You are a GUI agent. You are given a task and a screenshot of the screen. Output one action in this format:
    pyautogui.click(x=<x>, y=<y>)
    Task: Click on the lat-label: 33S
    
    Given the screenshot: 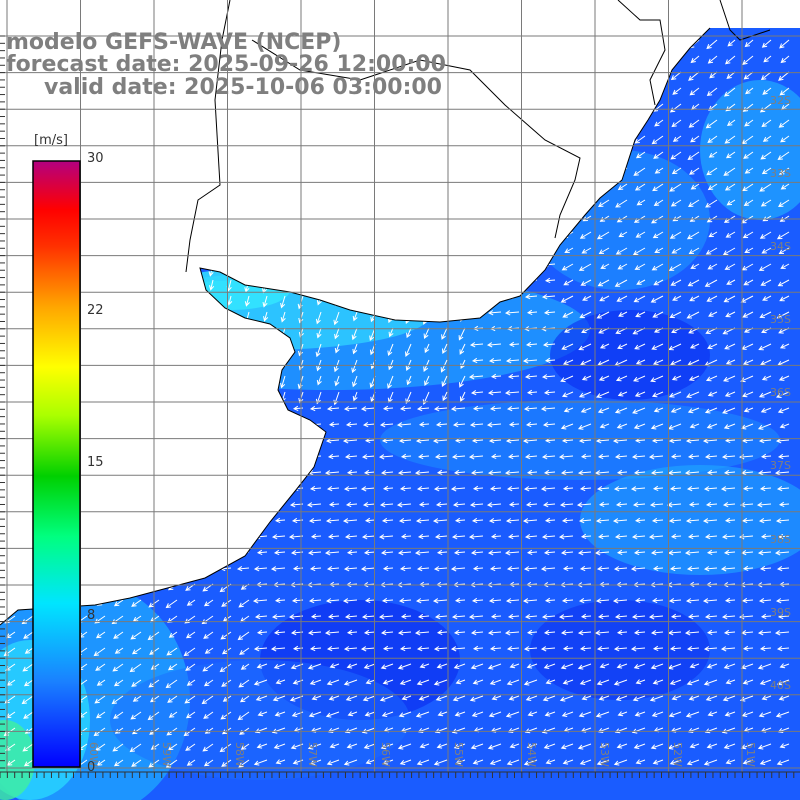 What is the action you would take?
    pyautogui.click(x=780, y=173)
    